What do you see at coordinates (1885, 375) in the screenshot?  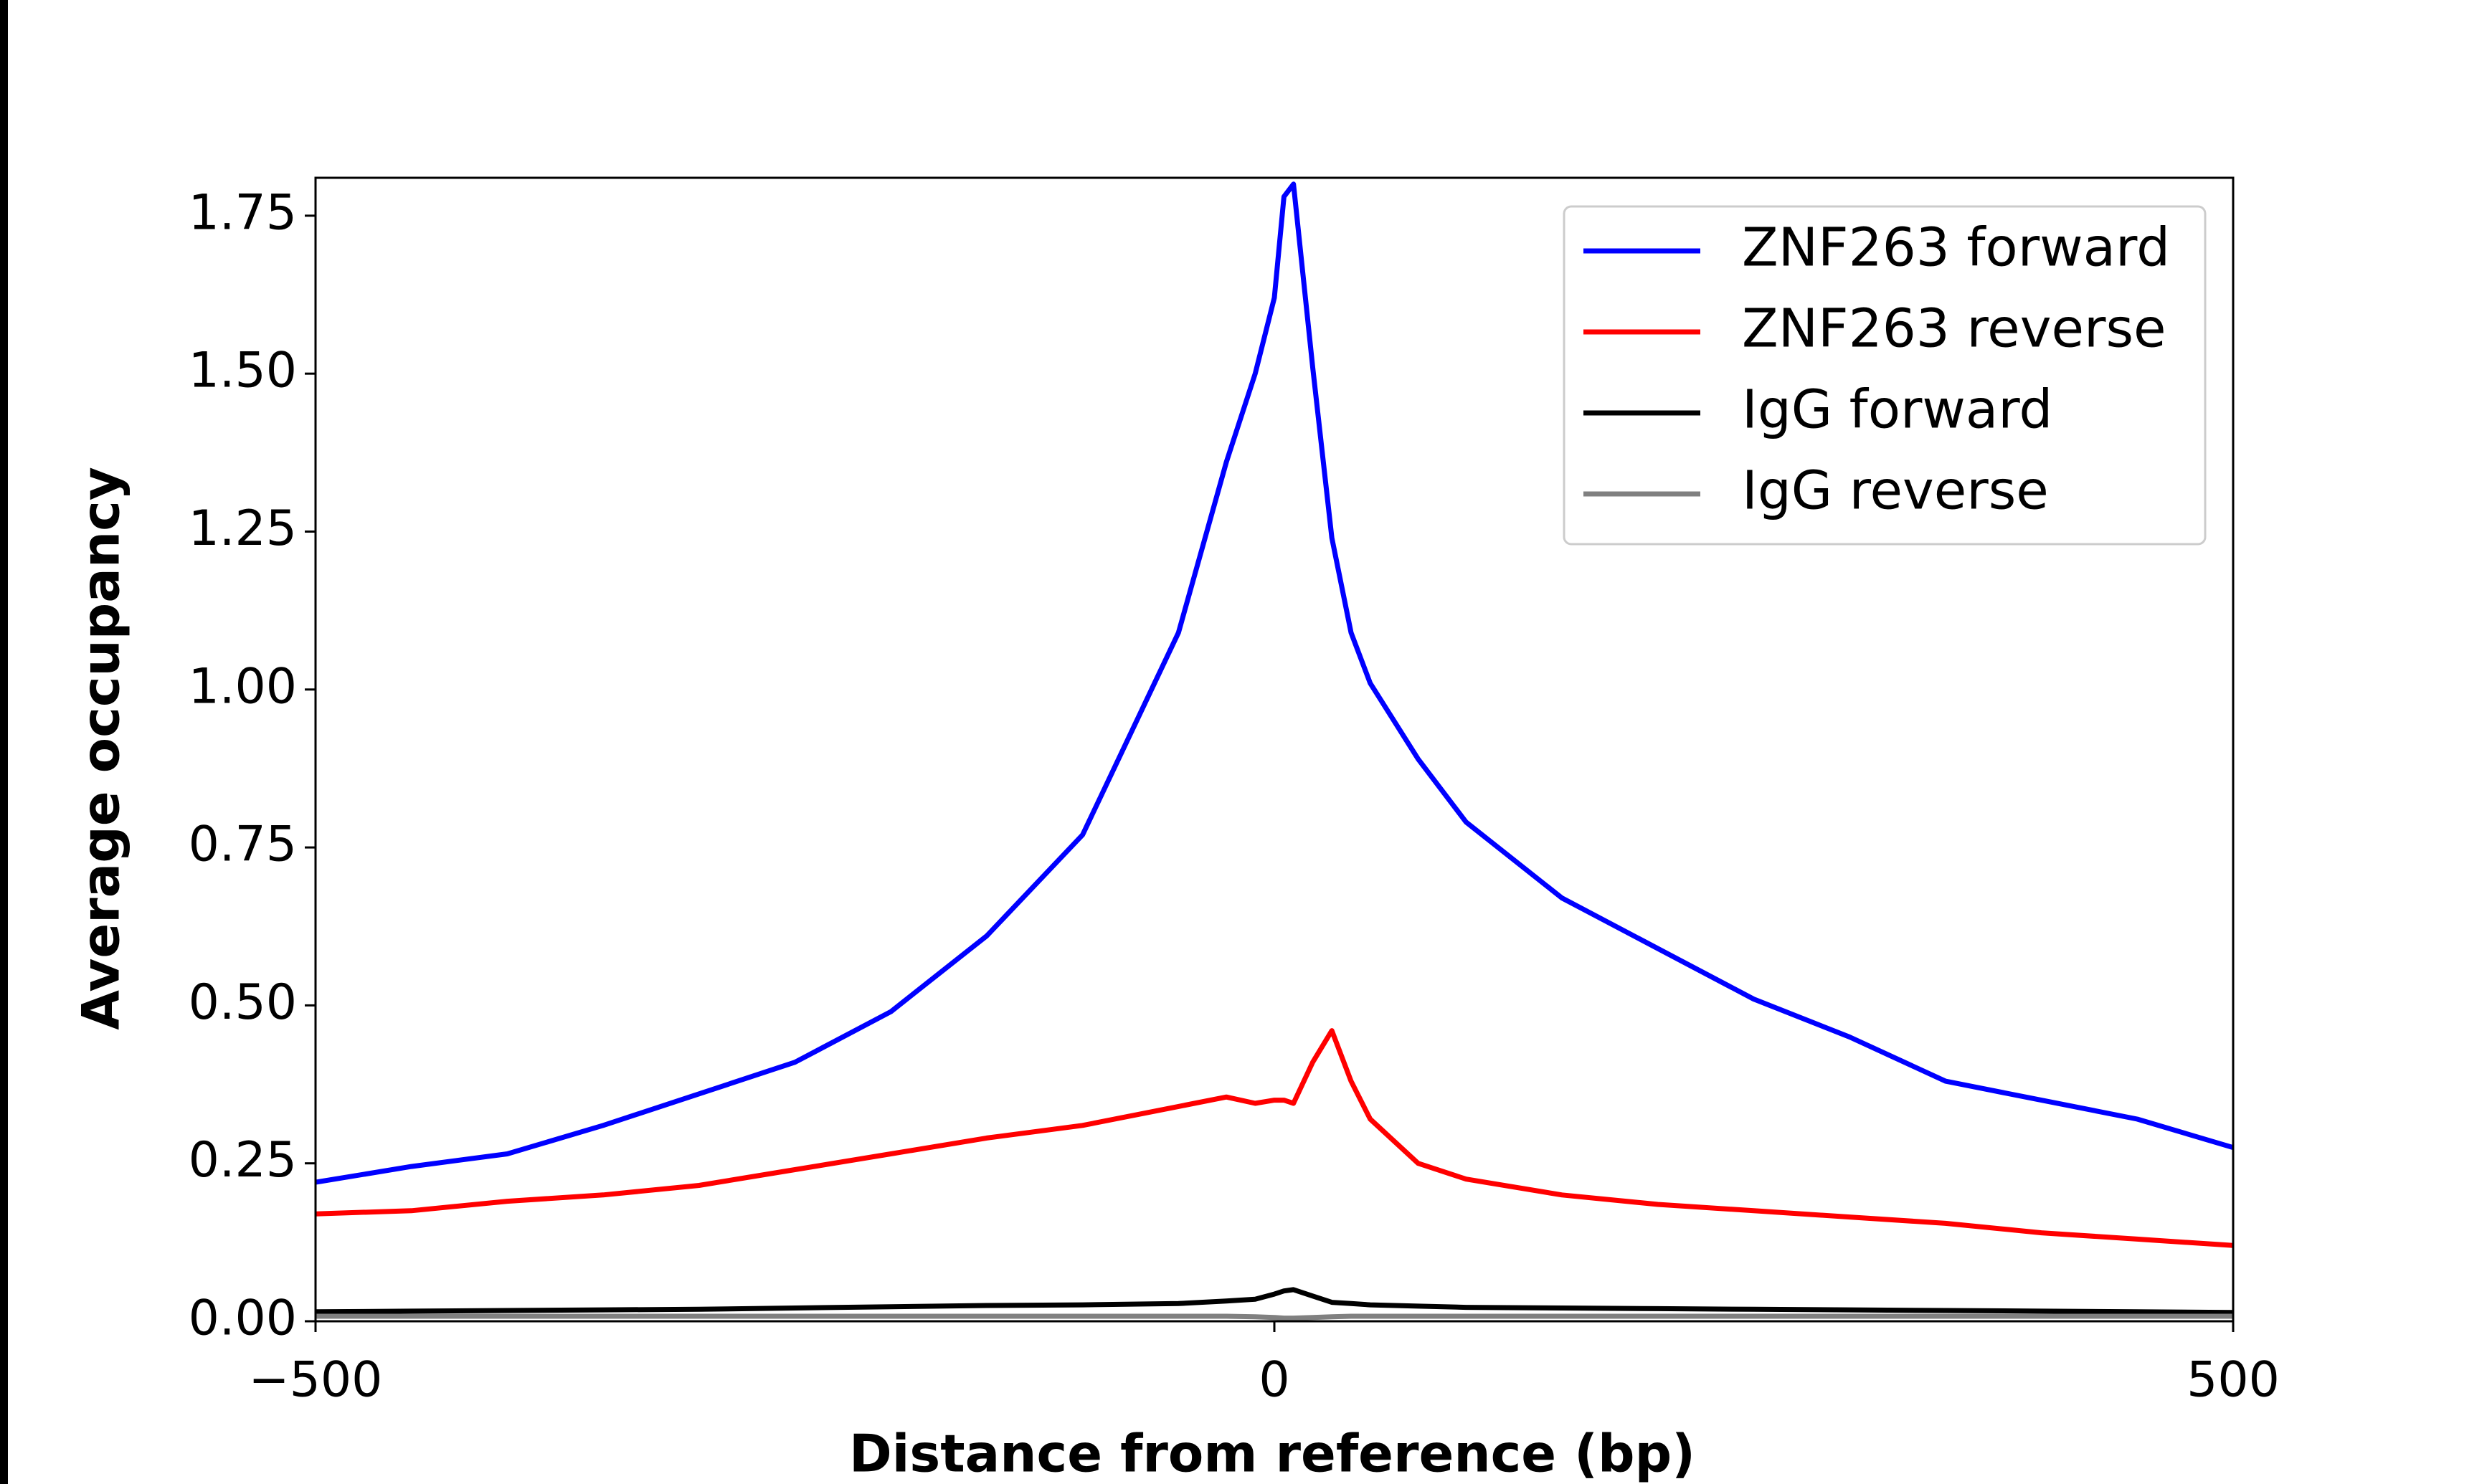 I see `legend-box` at bounding box center [1885, 375].